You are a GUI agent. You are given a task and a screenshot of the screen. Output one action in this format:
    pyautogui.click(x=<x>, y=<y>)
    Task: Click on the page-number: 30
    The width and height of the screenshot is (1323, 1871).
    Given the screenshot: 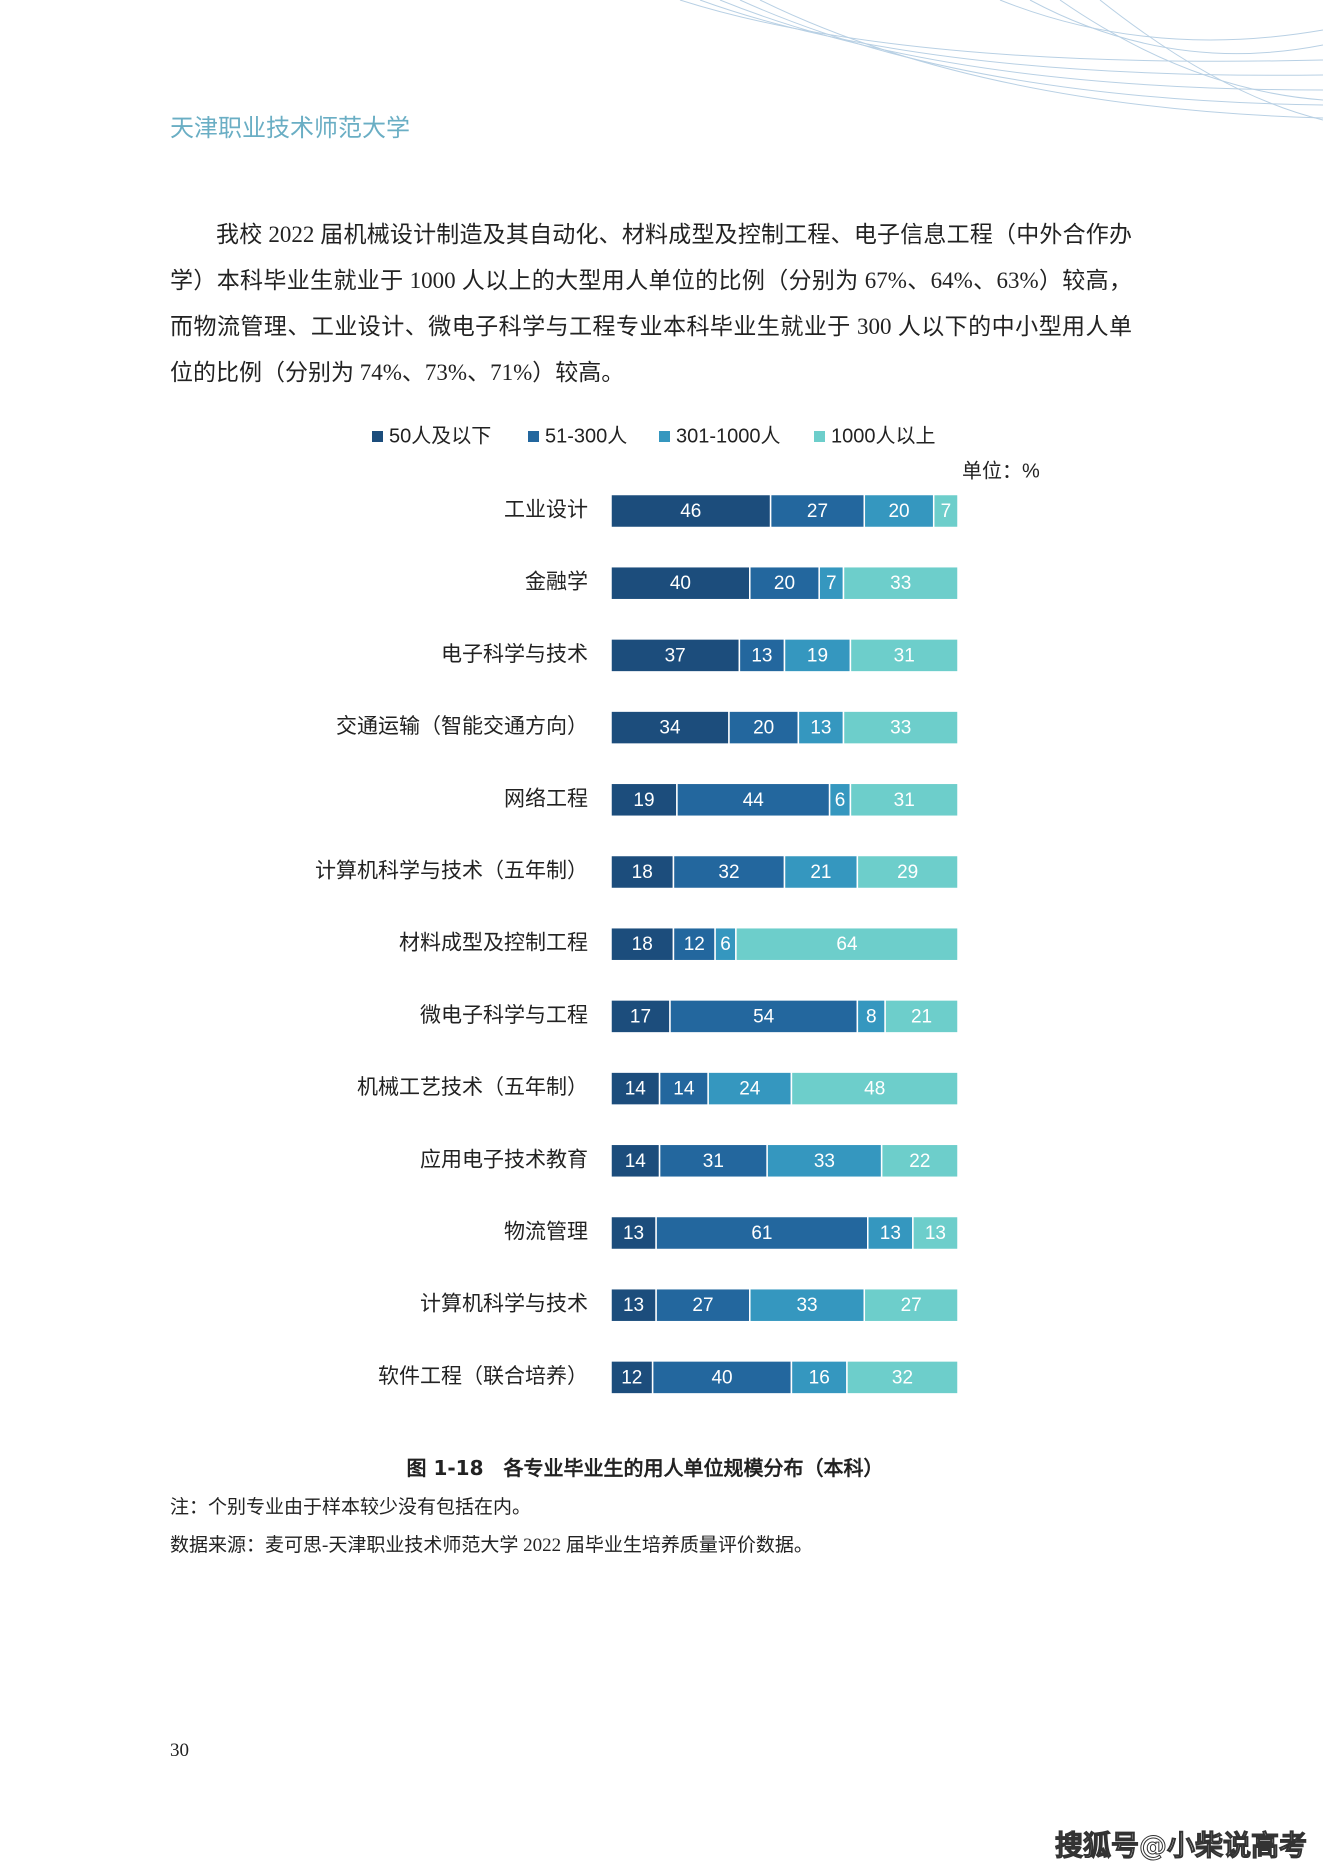 What is the action you would take?
    pyautogui.click(x=179, y=1750)
    